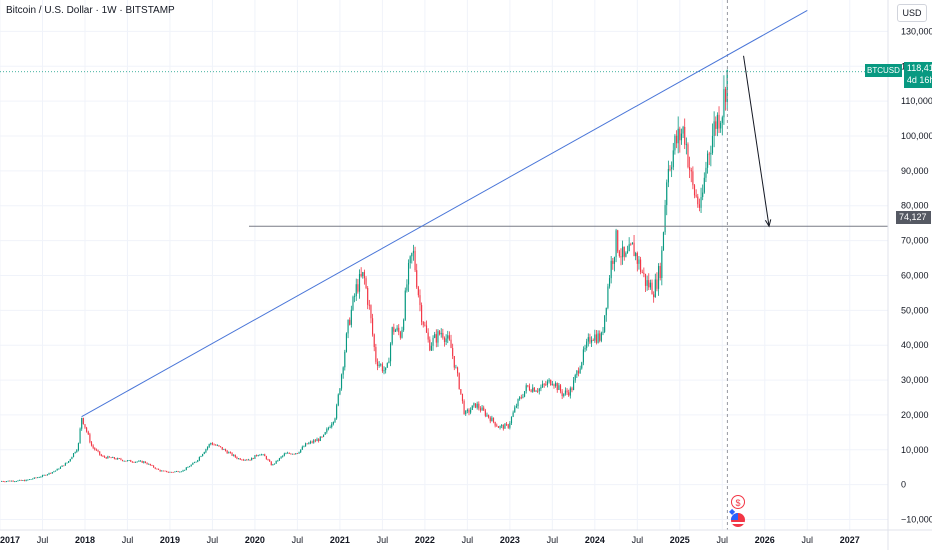  Describe the element at coordinates (912, 13) in the screenshot. I see `currency-button: USD` at that location.